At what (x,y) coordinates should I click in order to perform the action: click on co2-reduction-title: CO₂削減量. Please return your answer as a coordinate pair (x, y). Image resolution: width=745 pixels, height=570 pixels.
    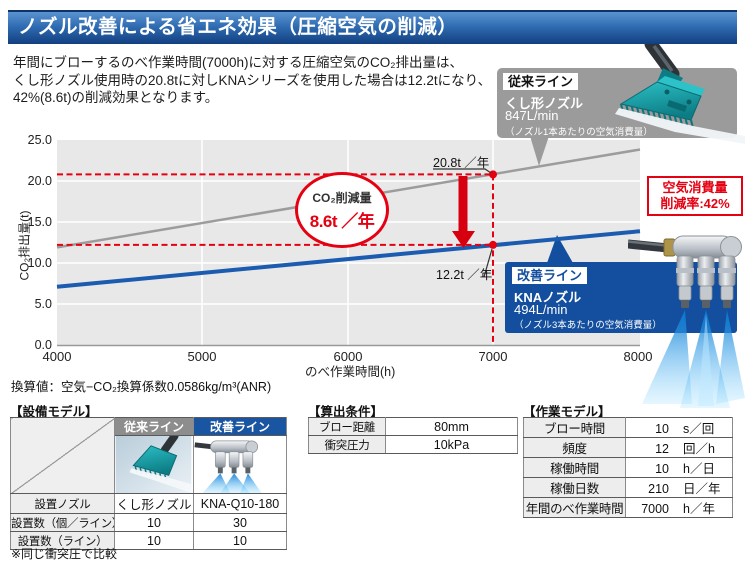
    Looking at the image, I should click on (342, 197).